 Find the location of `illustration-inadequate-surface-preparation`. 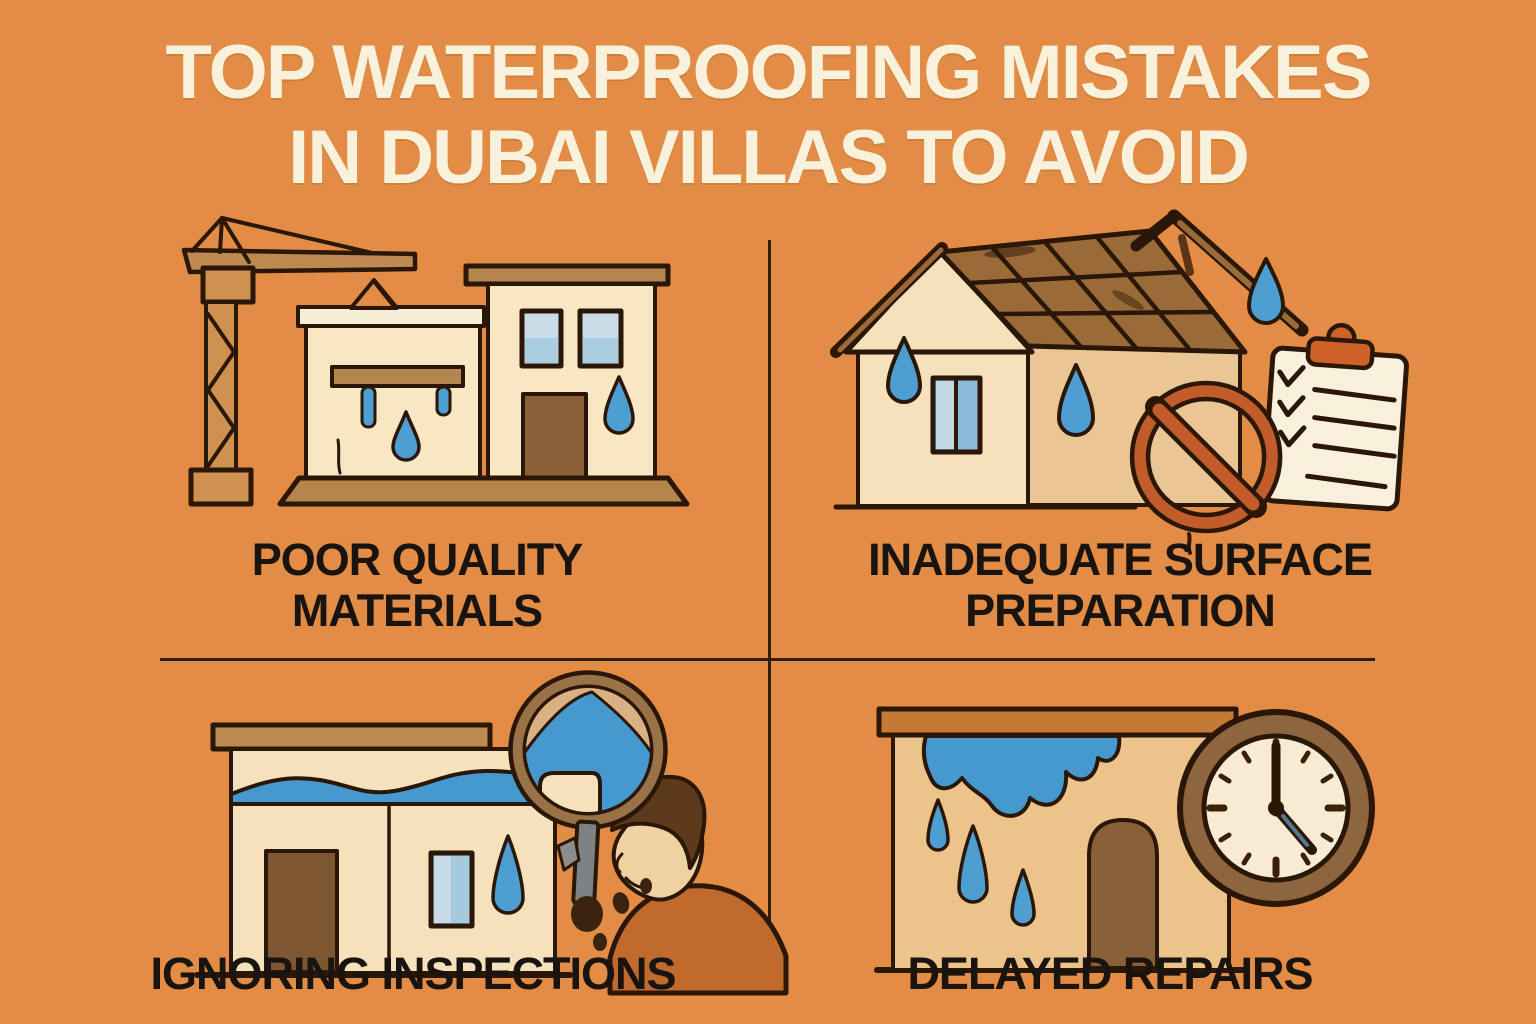

illustration-inadequate-surface-preparation is located at coordinates (1119, 382).